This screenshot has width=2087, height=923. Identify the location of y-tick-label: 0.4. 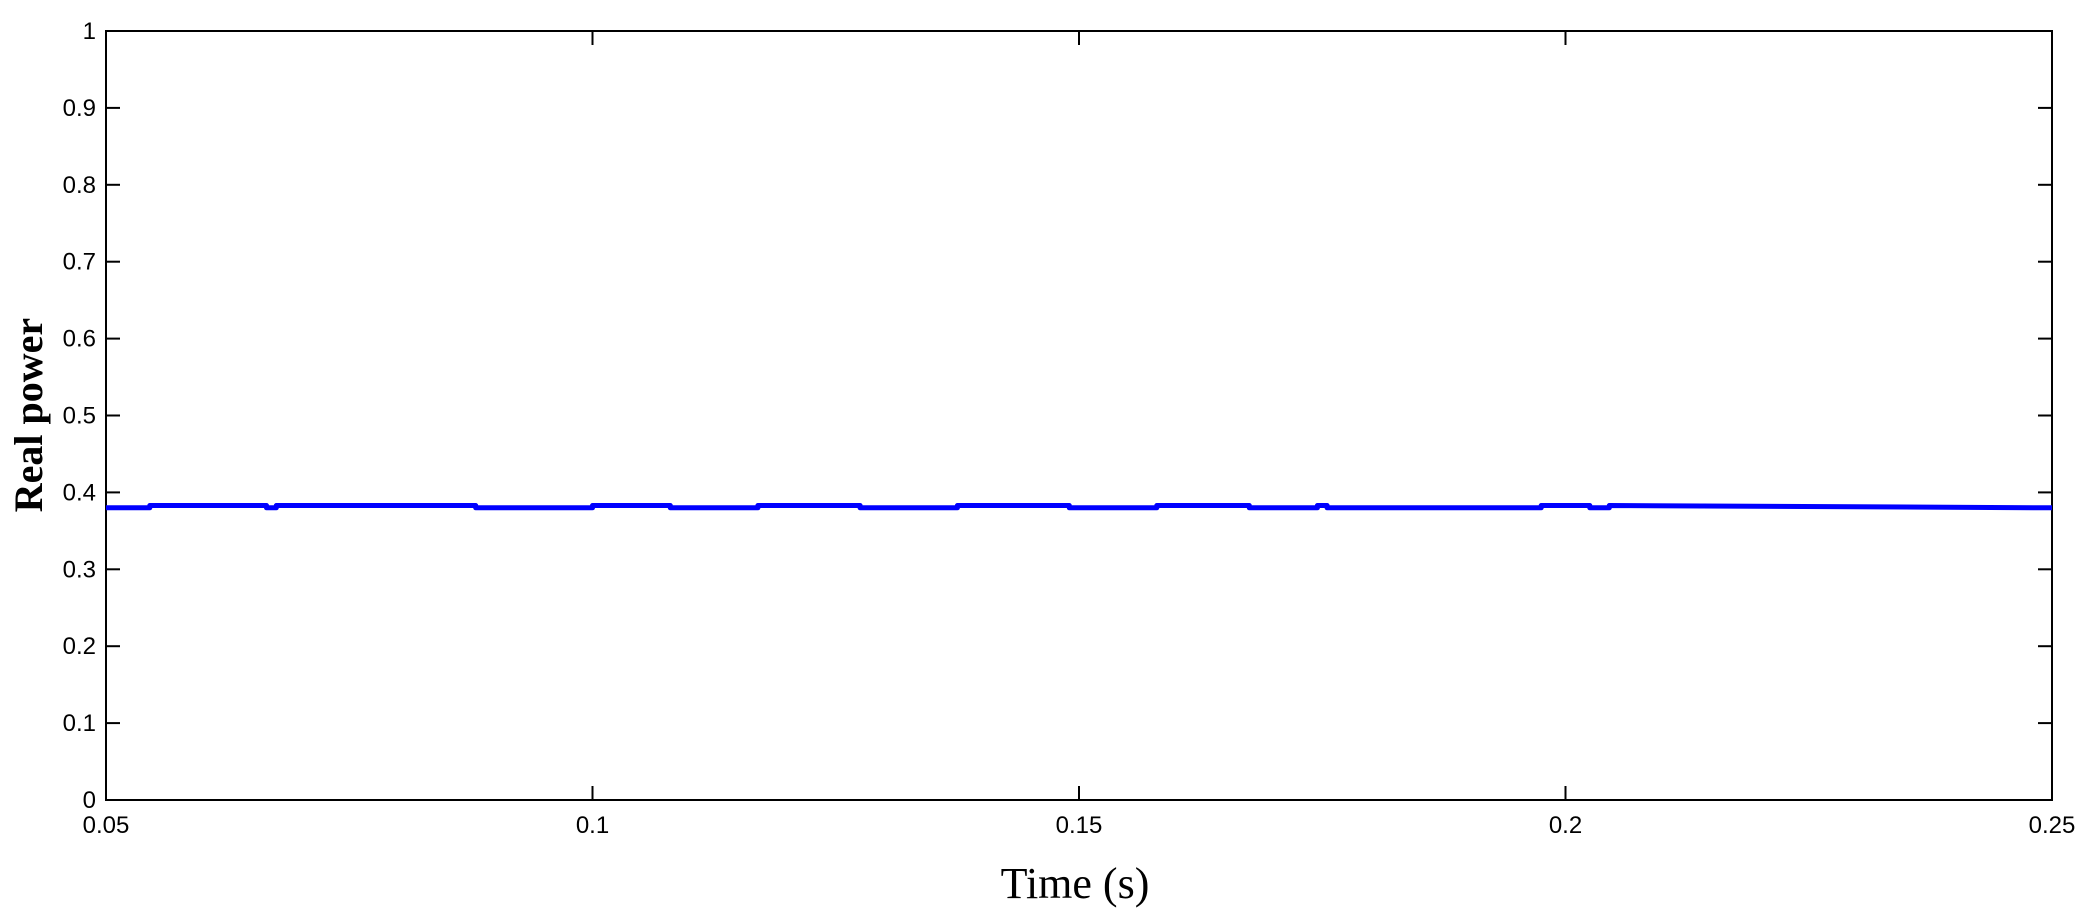
(79, 492).